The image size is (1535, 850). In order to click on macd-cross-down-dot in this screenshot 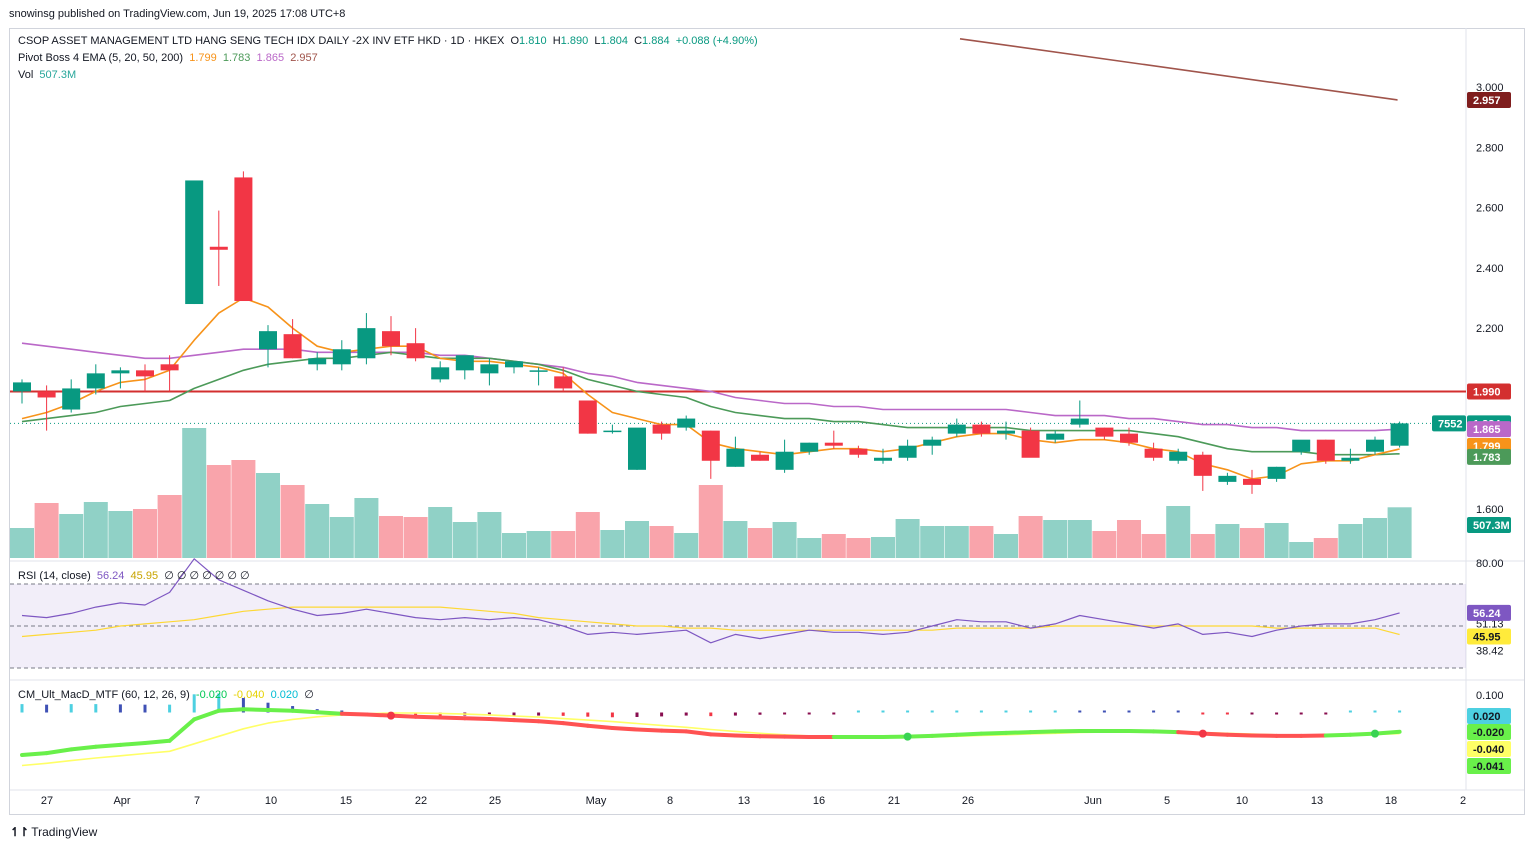, I will do `click(1202, 733)`.